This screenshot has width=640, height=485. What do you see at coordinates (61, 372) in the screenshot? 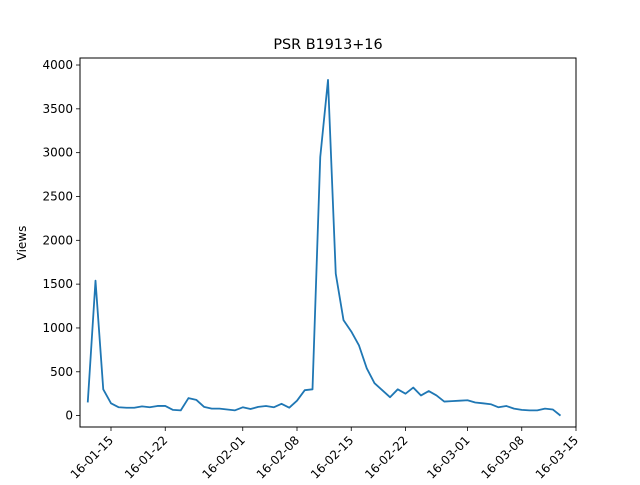
I see `y-tick-label: 500` at bounding box center [61, 372].